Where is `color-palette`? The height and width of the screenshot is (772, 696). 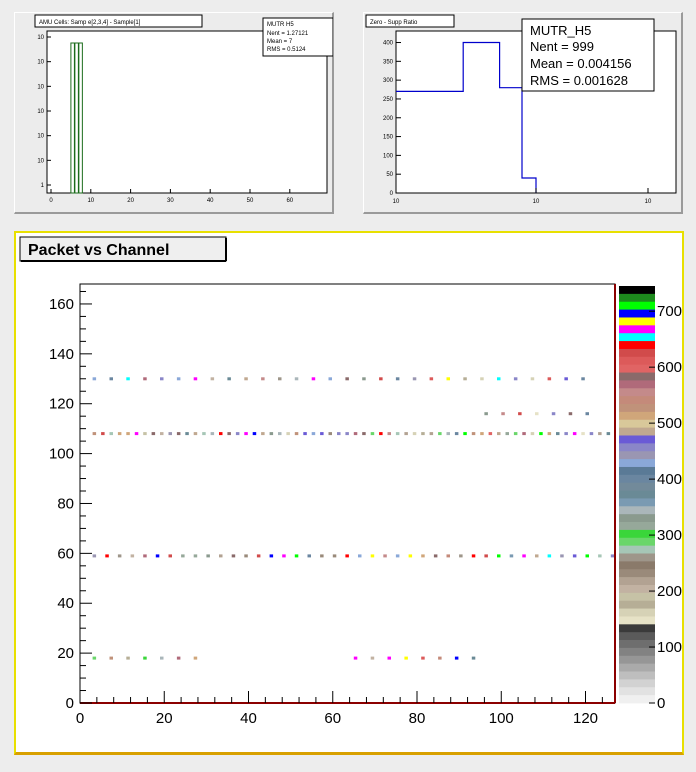
color-palette is located at coordinates (637, 495).